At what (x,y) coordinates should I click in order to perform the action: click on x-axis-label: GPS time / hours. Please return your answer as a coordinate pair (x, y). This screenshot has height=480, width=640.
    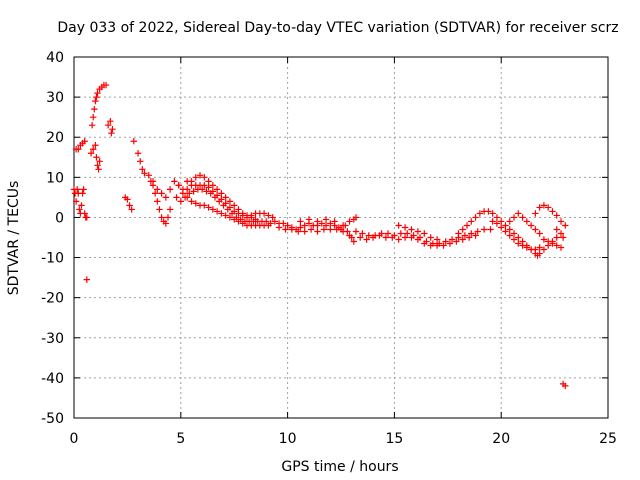
    Looking at the image, I should click on (339, 467).